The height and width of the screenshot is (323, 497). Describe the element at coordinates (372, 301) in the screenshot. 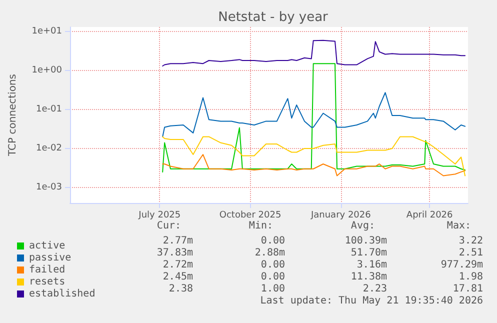

I see `text: Last update: Thu May 21 19:35:40 2026` at that location.